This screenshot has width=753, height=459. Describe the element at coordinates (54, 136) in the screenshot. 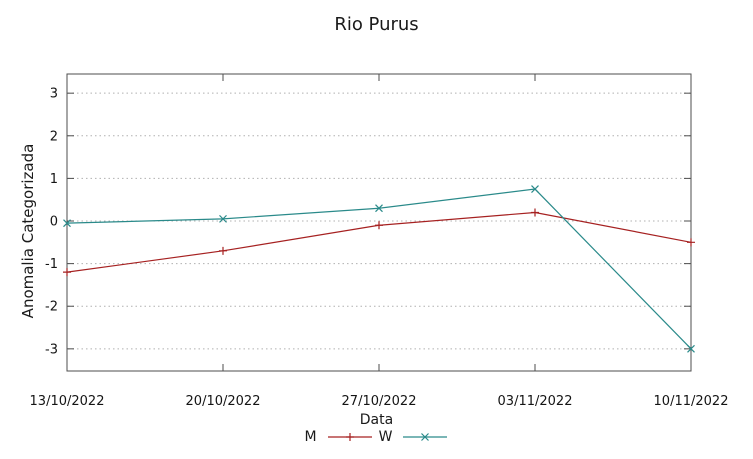

I see `y-tick-label: 2` at that location.